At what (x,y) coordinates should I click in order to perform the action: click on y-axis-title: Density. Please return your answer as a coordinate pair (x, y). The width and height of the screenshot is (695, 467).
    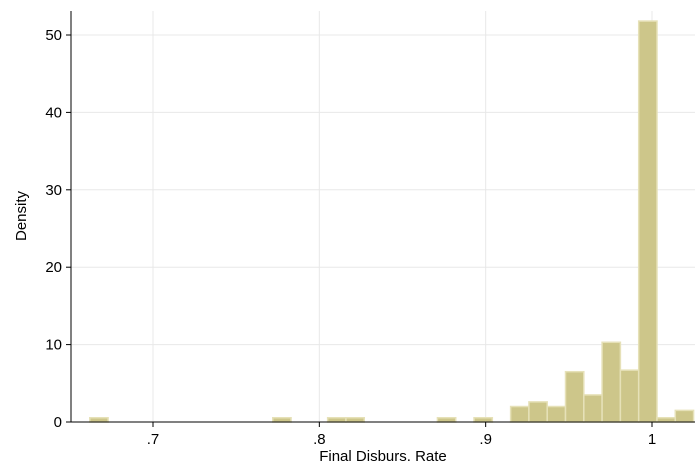
    Looking at the image, I should click on (21, 215).